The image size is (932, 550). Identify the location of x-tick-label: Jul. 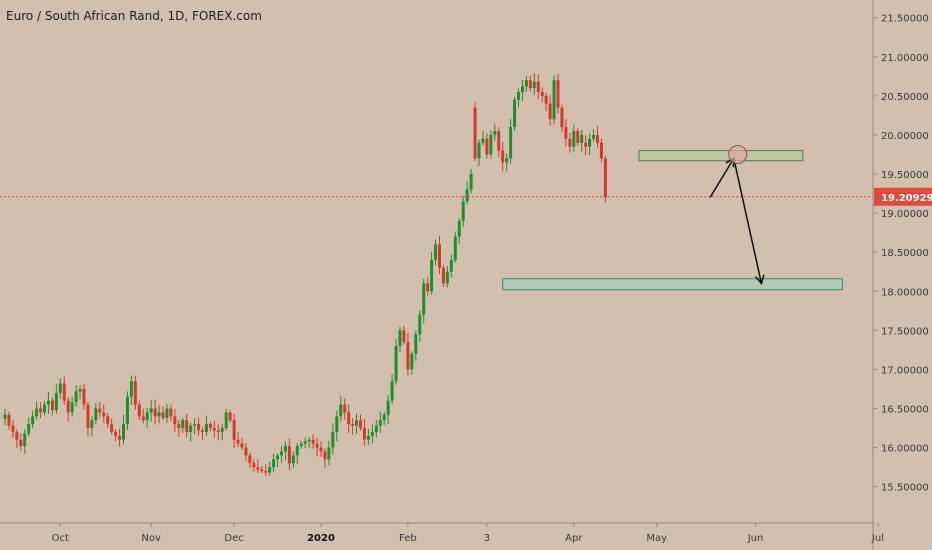
(877, 538).